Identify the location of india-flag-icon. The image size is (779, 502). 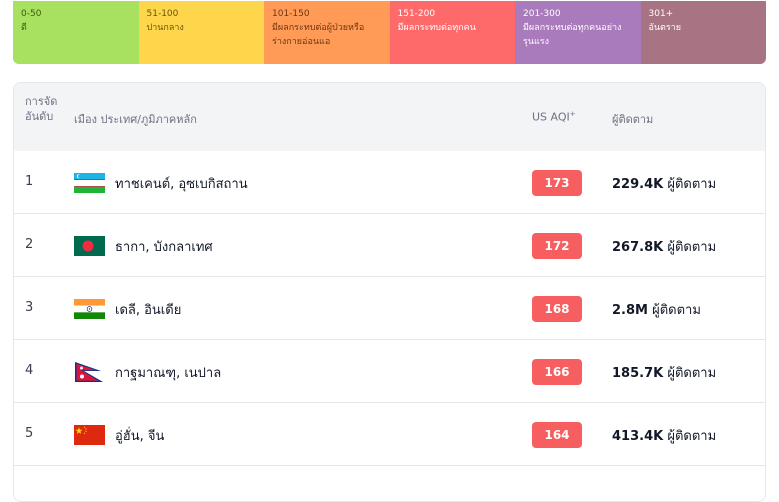
(89, 309).